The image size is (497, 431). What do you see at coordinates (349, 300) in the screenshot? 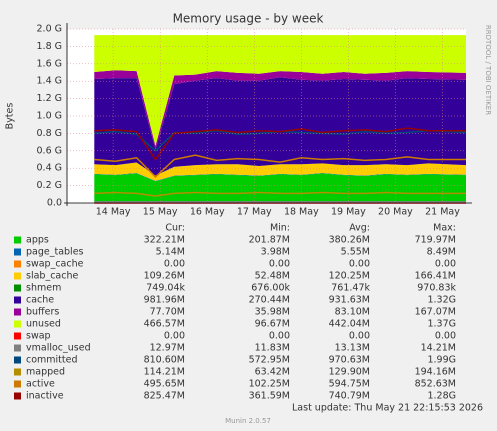
I see `legend-stat: 931.63M` at bounding box center [349, 300].